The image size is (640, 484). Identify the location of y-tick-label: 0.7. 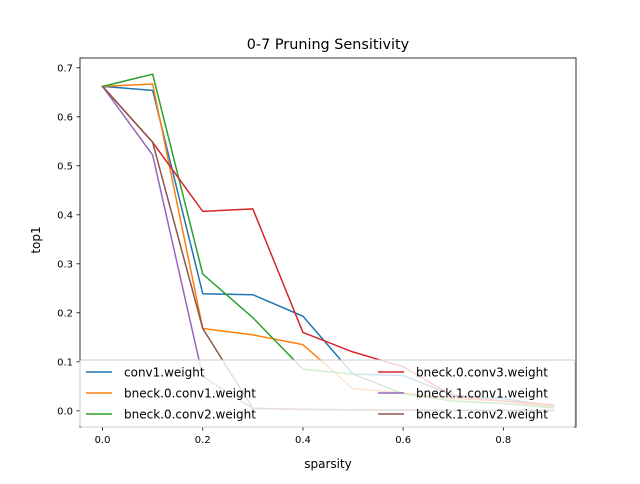
(65, 68).